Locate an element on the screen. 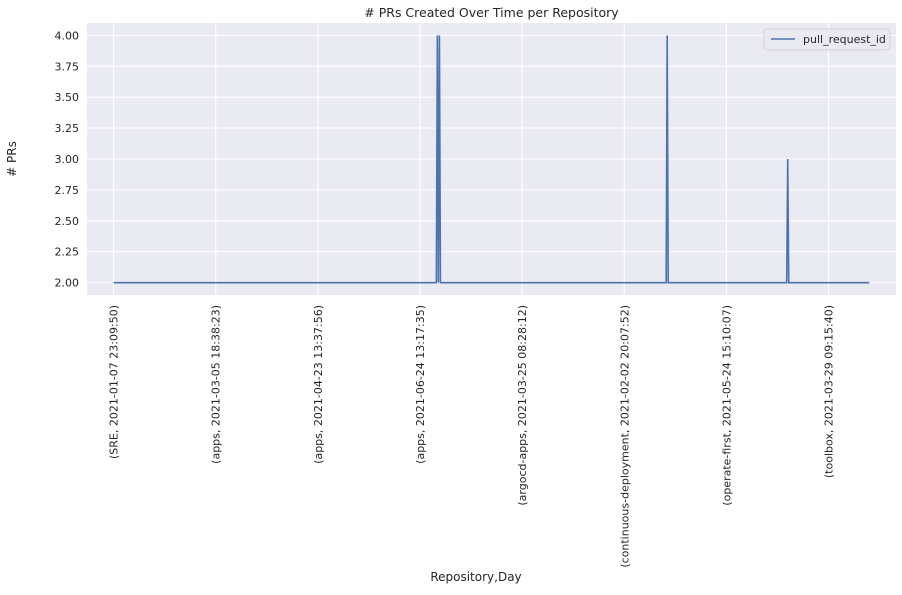 Image resolution: width=902 pixels, height=595 pixels. y-tick-label: 2.50 is located at coordinates (67, 221).